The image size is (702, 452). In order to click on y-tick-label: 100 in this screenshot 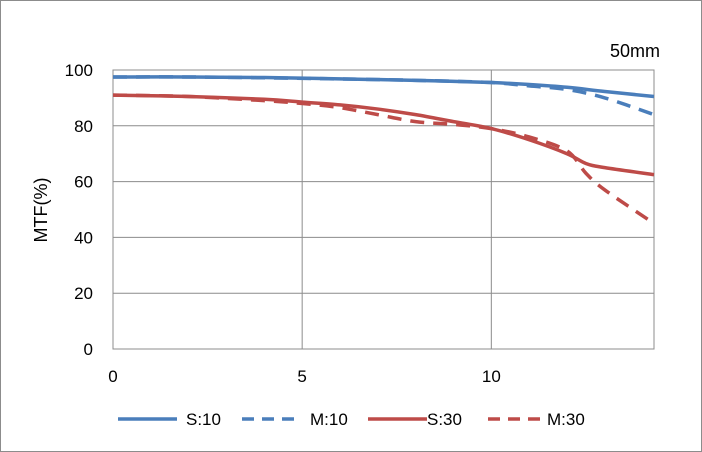, I will do `click(79, 70)`.